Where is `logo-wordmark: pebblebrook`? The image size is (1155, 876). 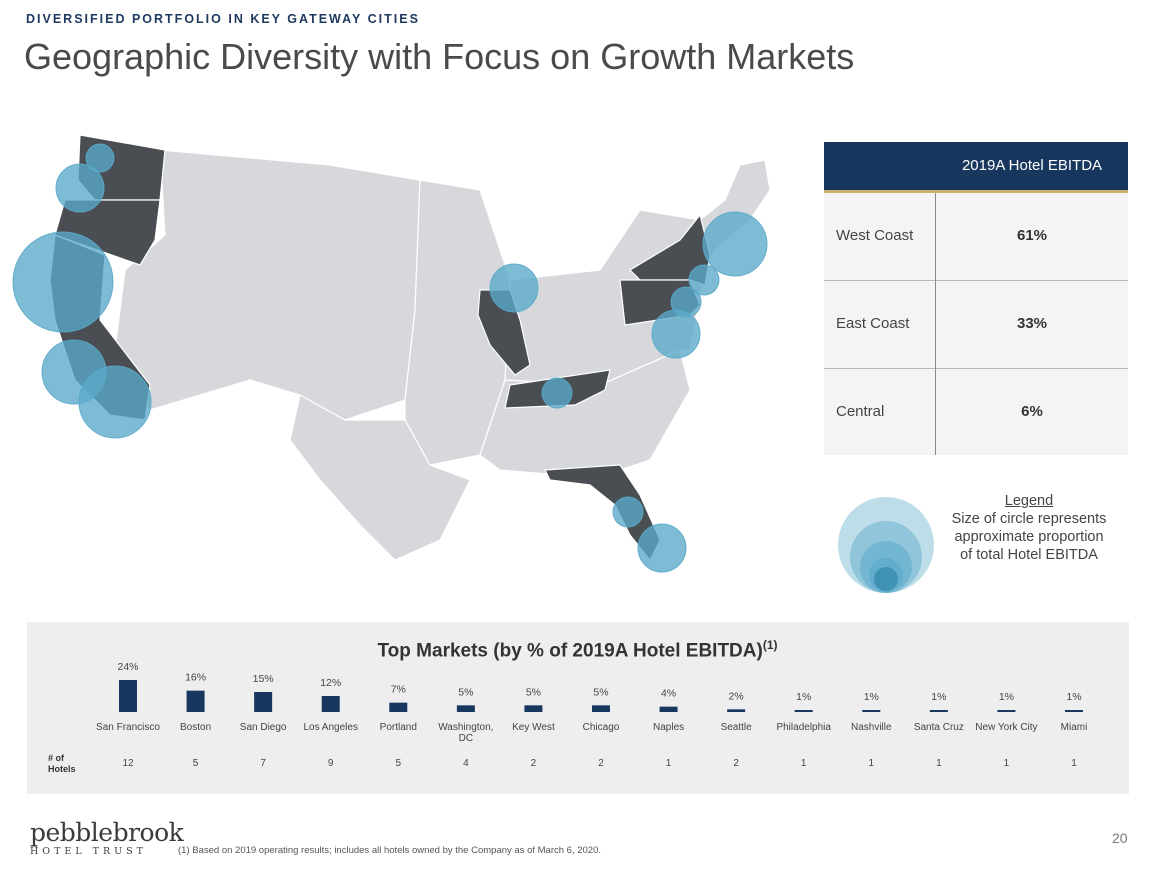
logo-wordmark: pebblebrook is located at coordinates (107, 832).